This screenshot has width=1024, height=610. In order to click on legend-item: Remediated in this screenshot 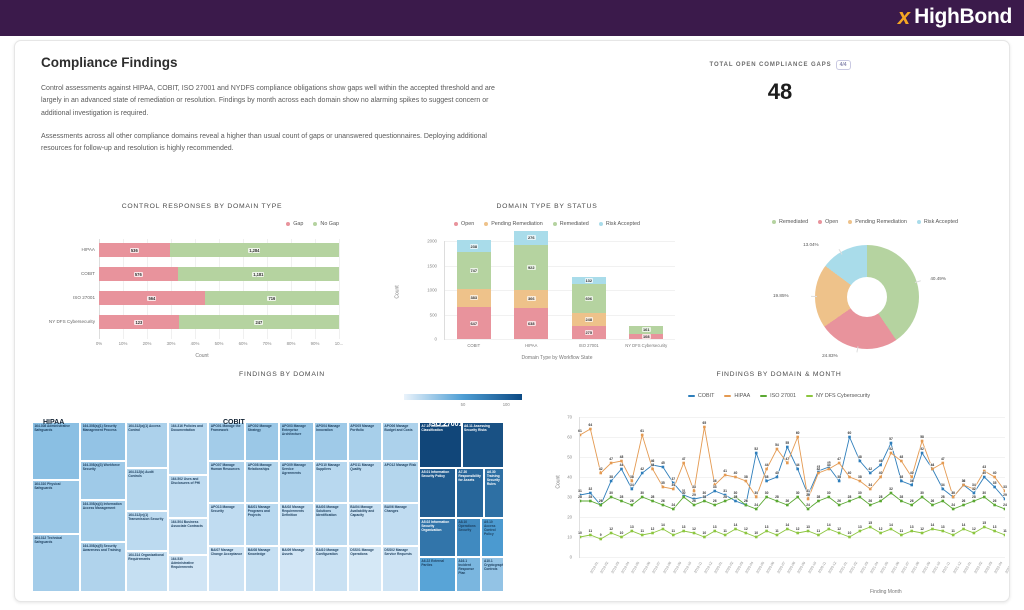, I will do `click(570, 224)`.